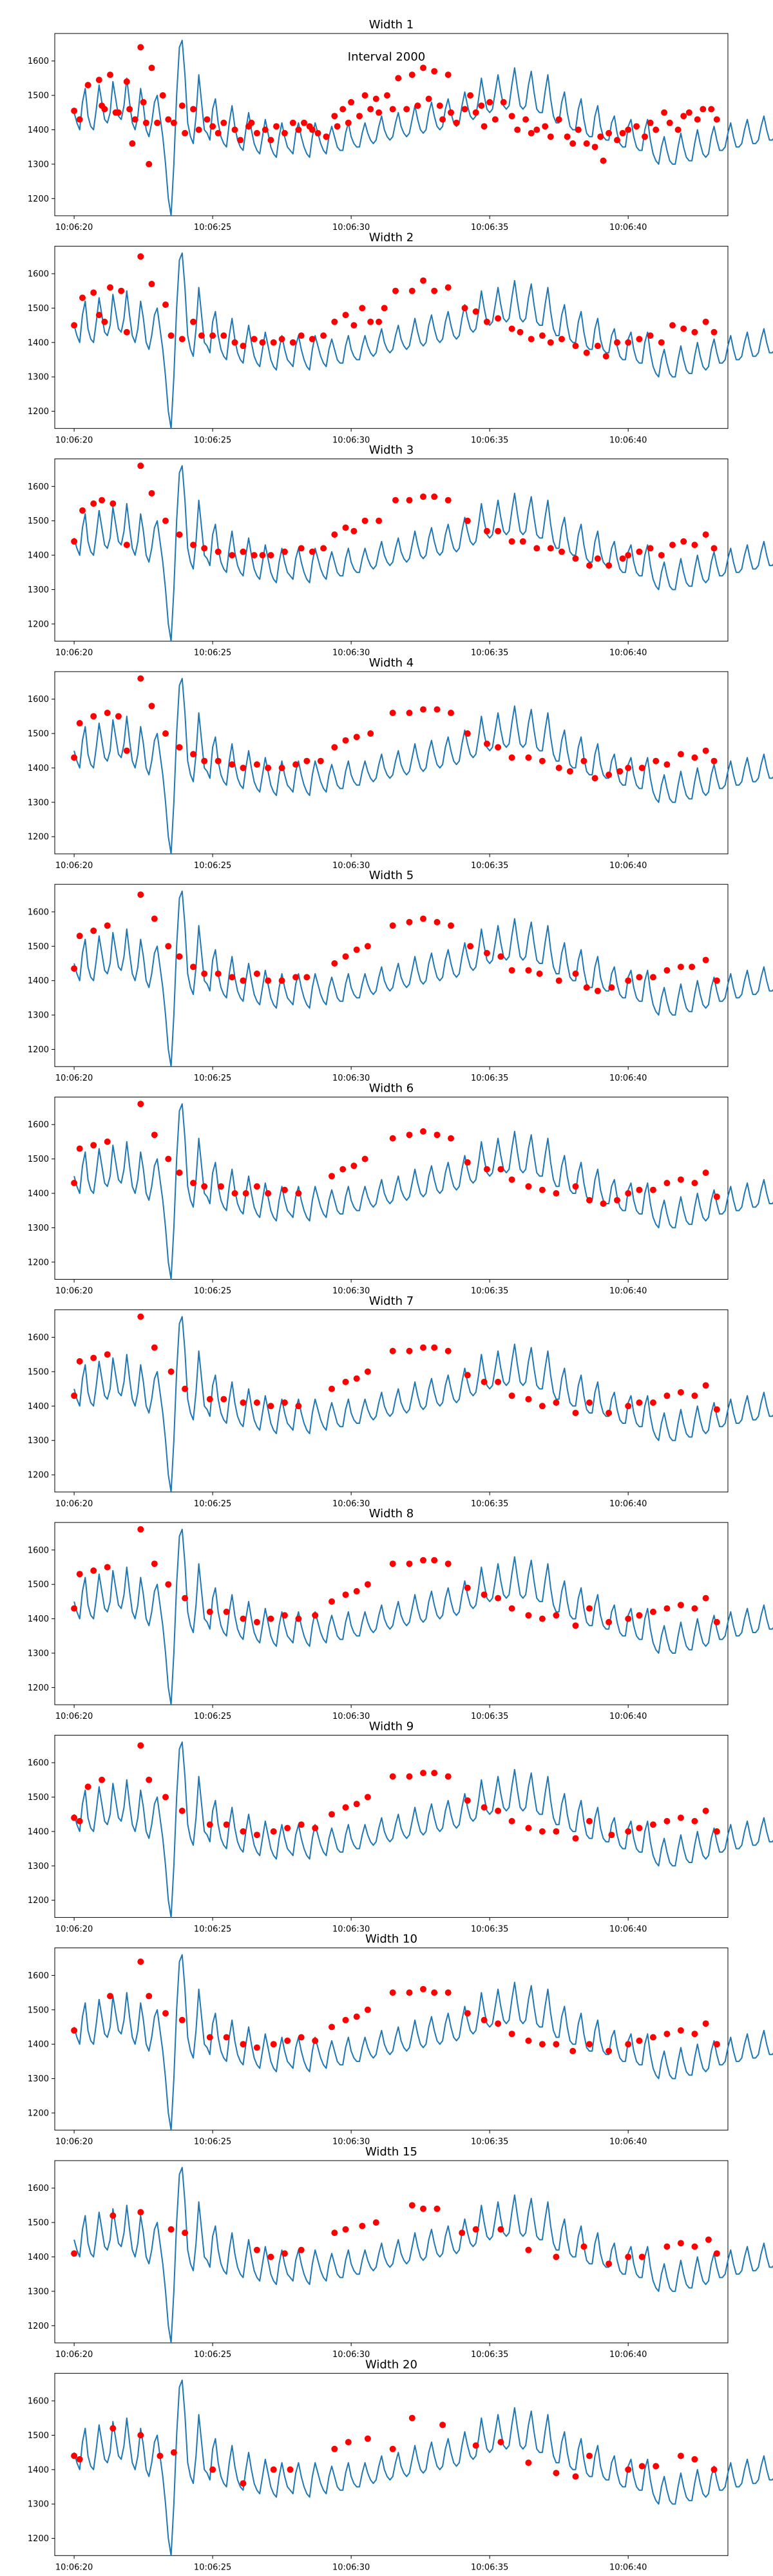  Describe the element at coordinates (38, 1016) in the screenshot. I see `y-tick-label: 1300` at that location.